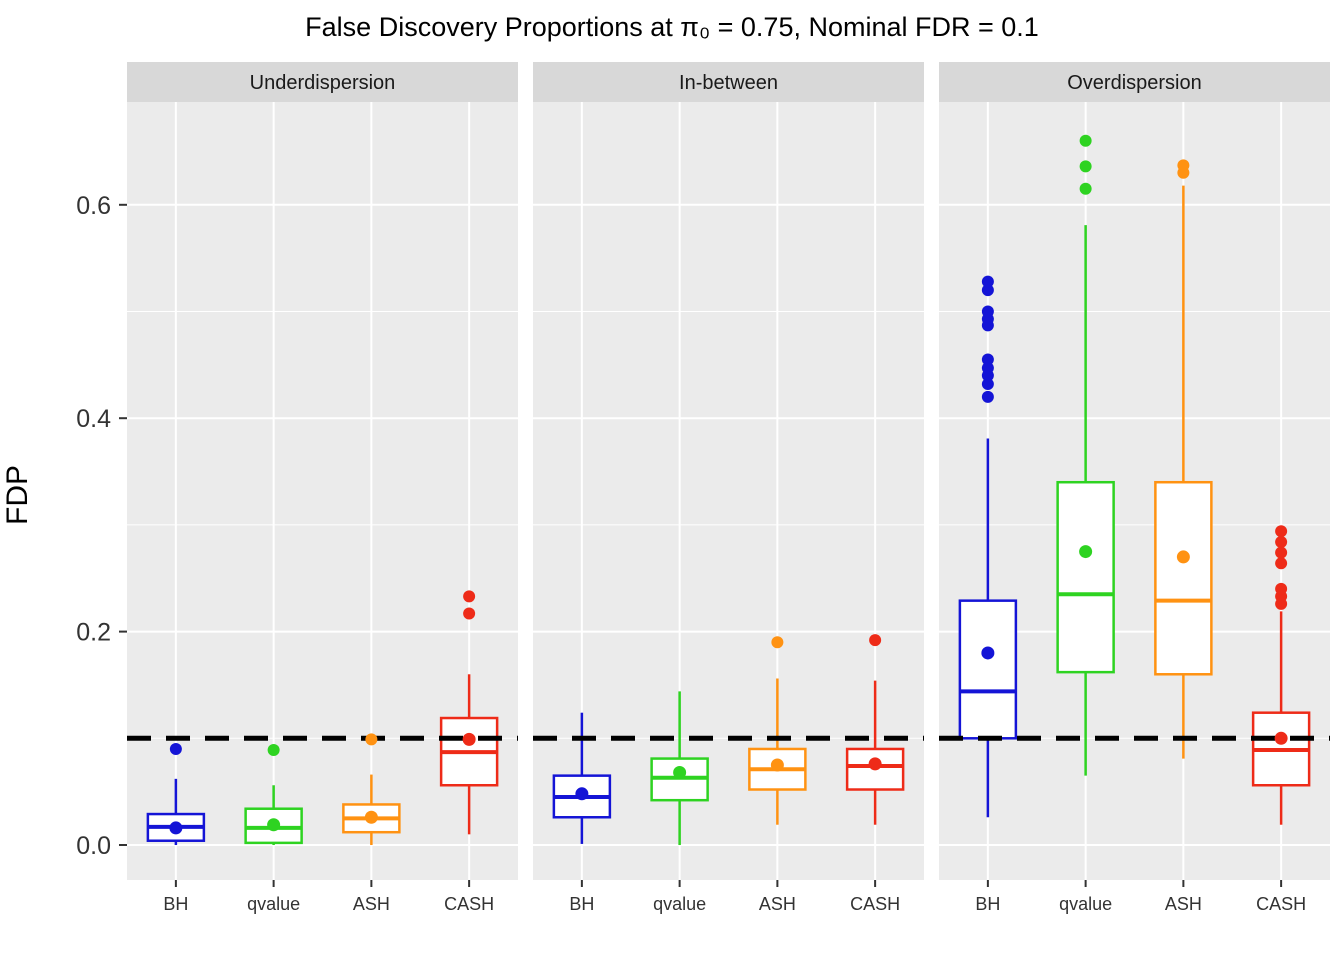 The width and height of the screenshot is (1344, 960). I want to click on facet-strip-label: Underdispersion, so click(323, 83).